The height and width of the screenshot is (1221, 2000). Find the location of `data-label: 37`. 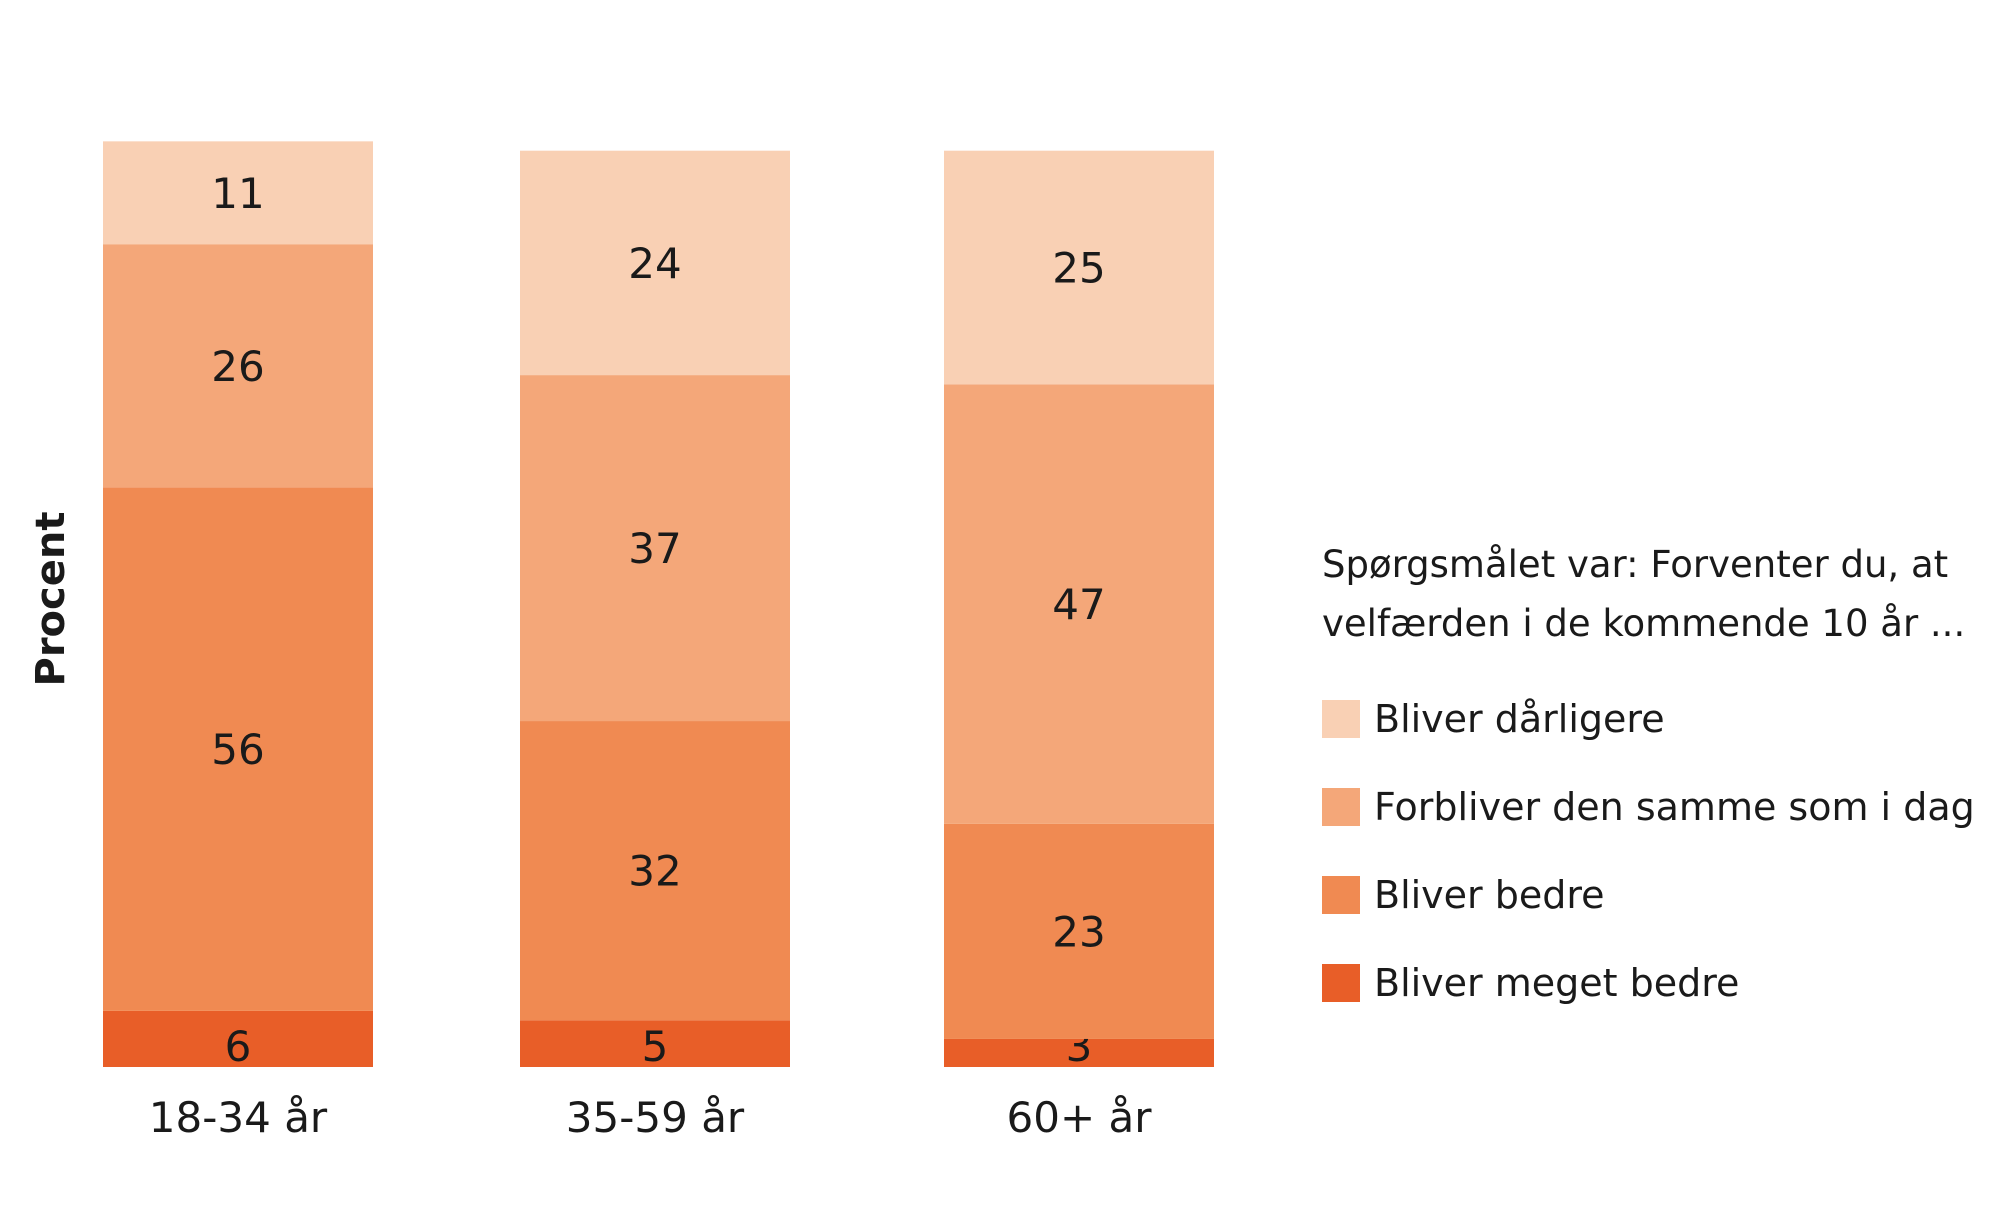

data-label: 37 is located at coordinates (654, 548).